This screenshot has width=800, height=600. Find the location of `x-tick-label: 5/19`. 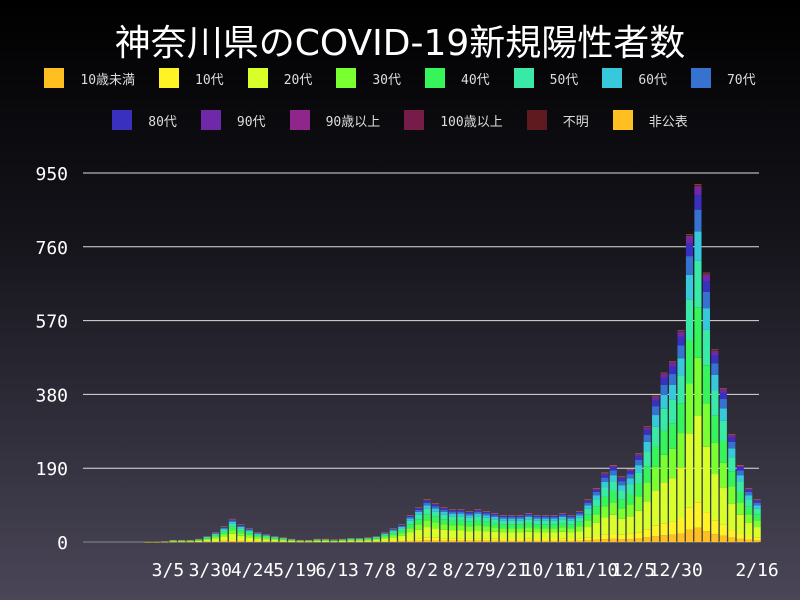

x-tick-label: 5/19 is located at coordinates (294, 570).